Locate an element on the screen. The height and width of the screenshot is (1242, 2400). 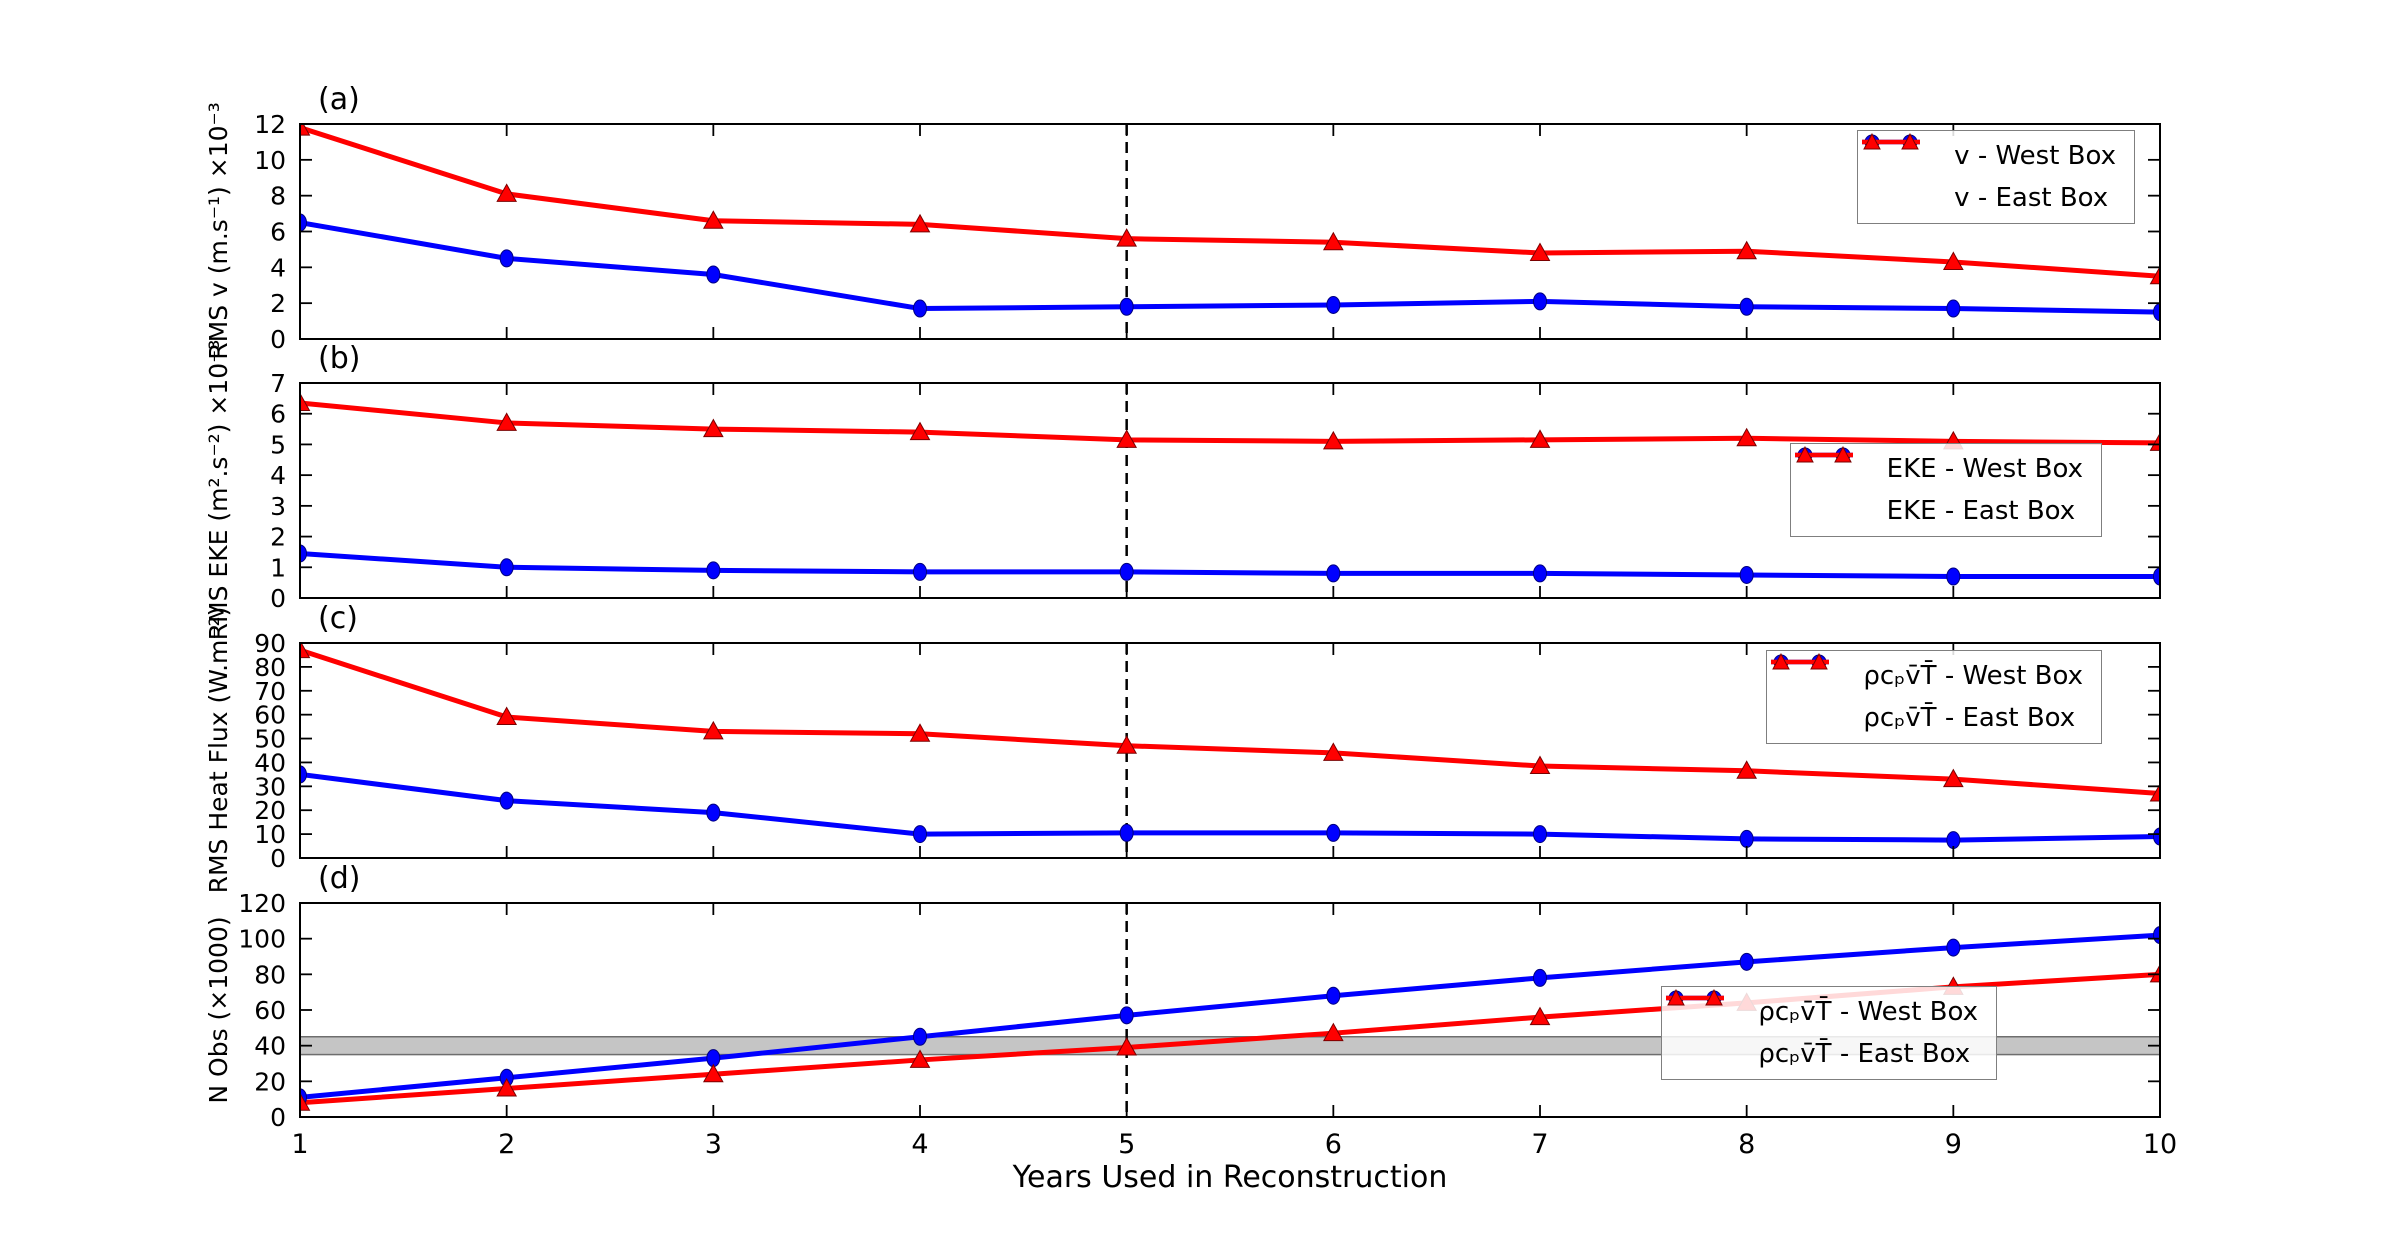
y-tick-label: 6 is located at coordinates (278, 414).